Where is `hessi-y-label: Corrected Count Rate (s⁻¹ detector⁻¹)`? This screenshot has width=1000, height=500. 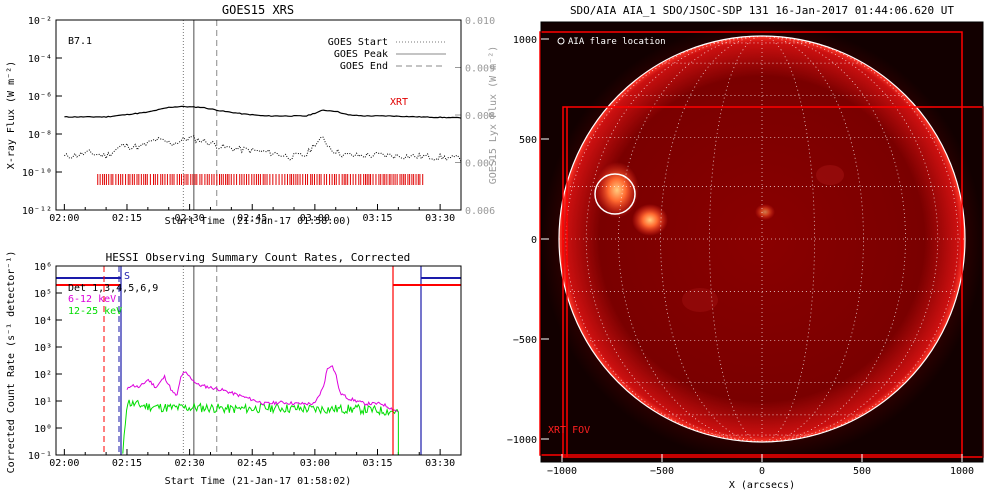
hessi-y-label: Corrected Count Rate (s⁻¹ detector⁻¹) is located at coordinates (11, 362).